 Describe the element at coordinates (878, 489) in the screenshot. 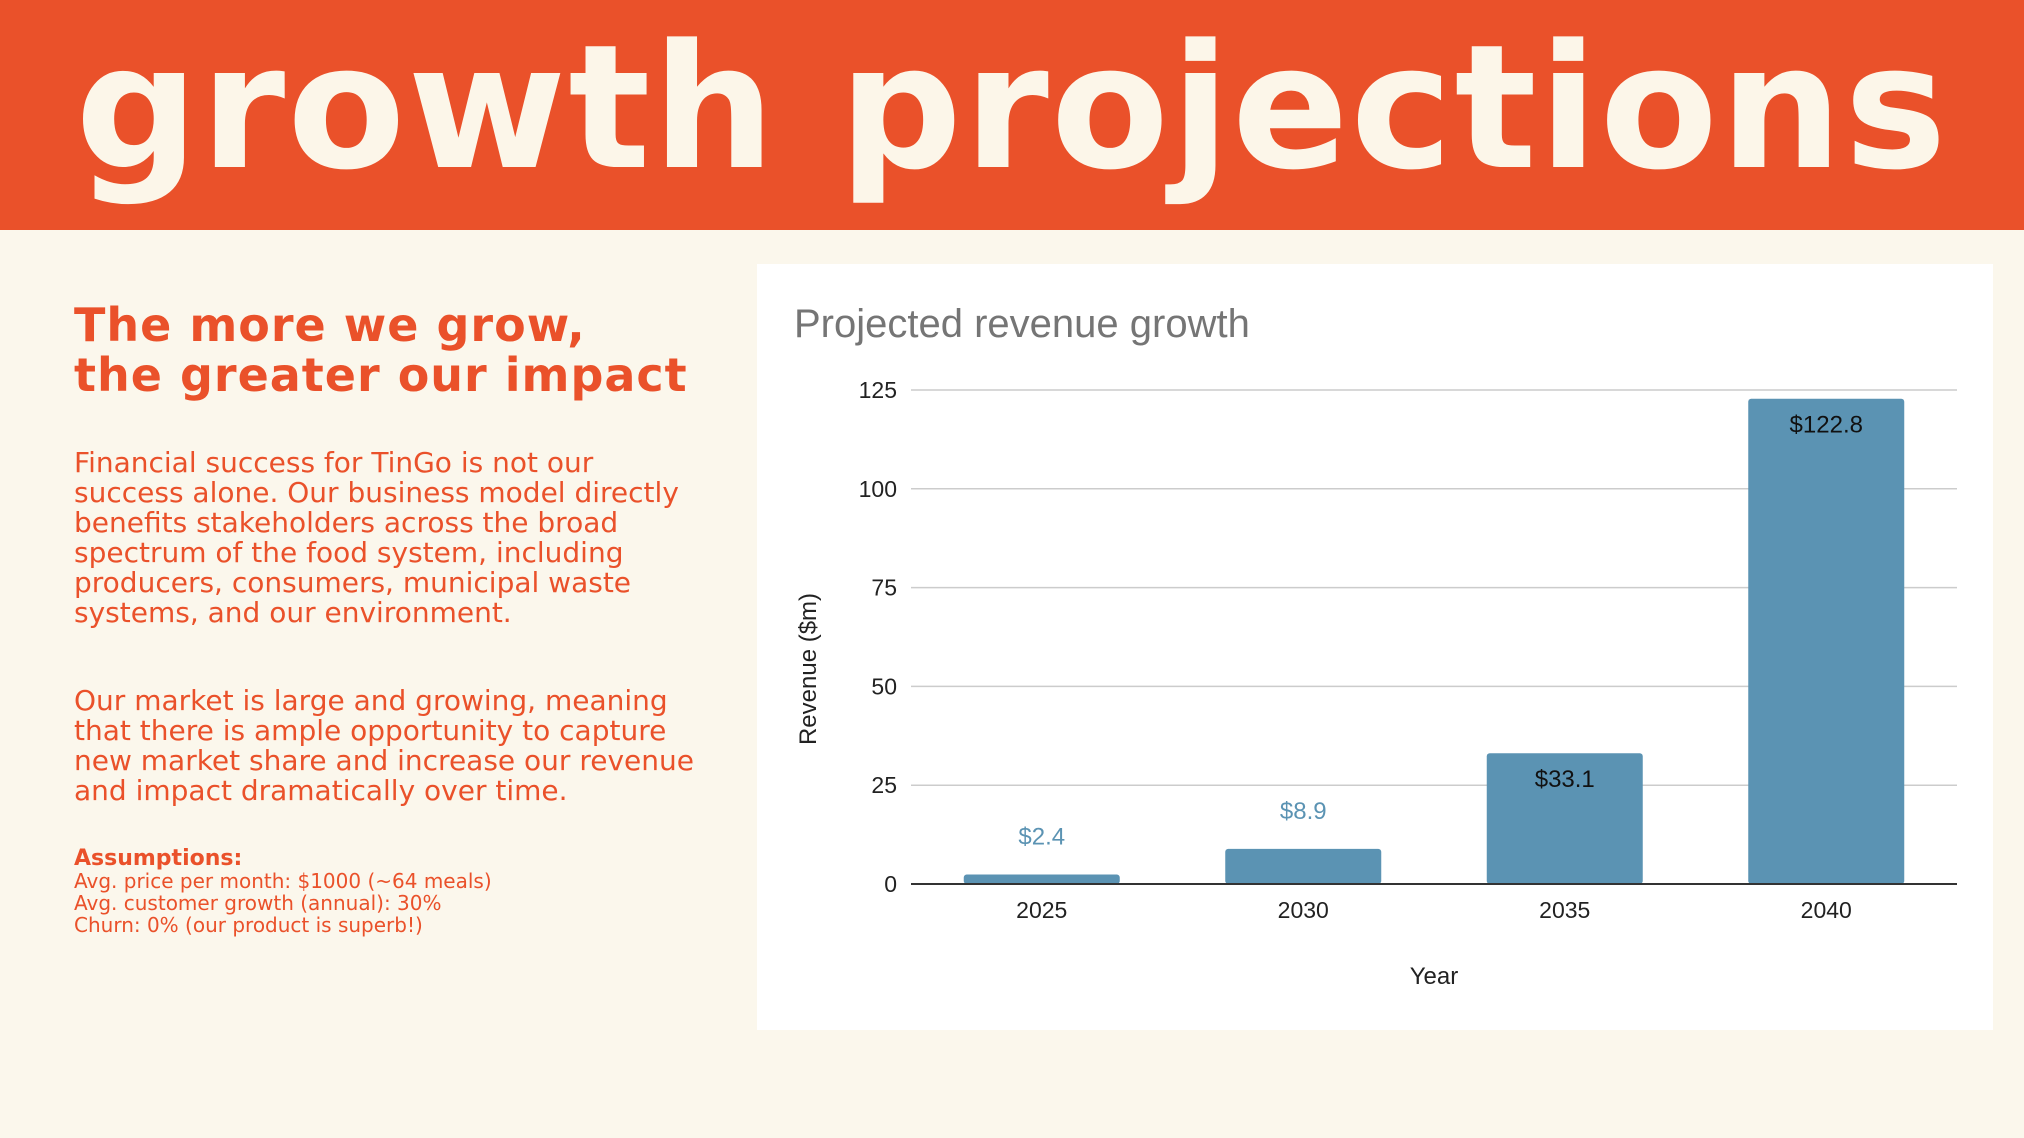

I see `y-tick-label: 100` at that location.